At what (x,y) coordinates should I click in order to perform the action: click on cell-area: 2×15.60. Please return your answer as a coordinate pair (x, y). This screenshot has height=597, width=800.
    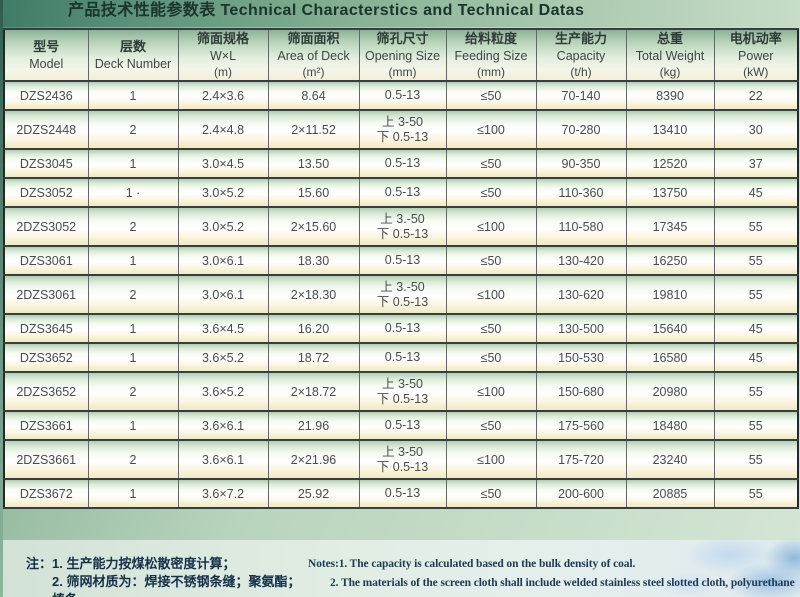
    Looking at the image, I should click on (313, 226).